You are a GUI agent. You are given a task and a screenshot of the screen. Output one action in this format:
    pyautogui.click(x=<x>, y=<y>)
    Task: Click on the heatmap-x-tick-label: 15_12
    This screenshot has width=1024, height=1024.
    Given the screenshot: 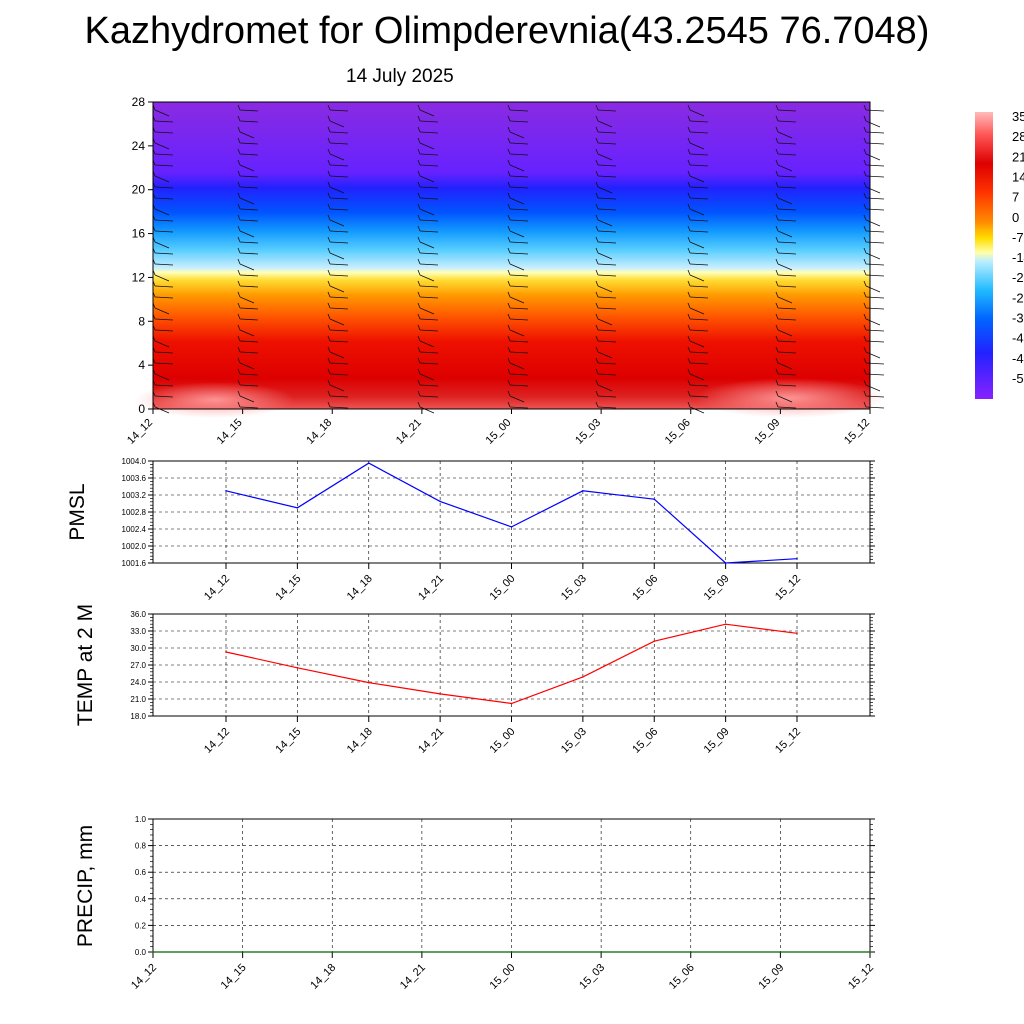 What is the action you would take?
    pyautogui.click(x=857, y=432)
    